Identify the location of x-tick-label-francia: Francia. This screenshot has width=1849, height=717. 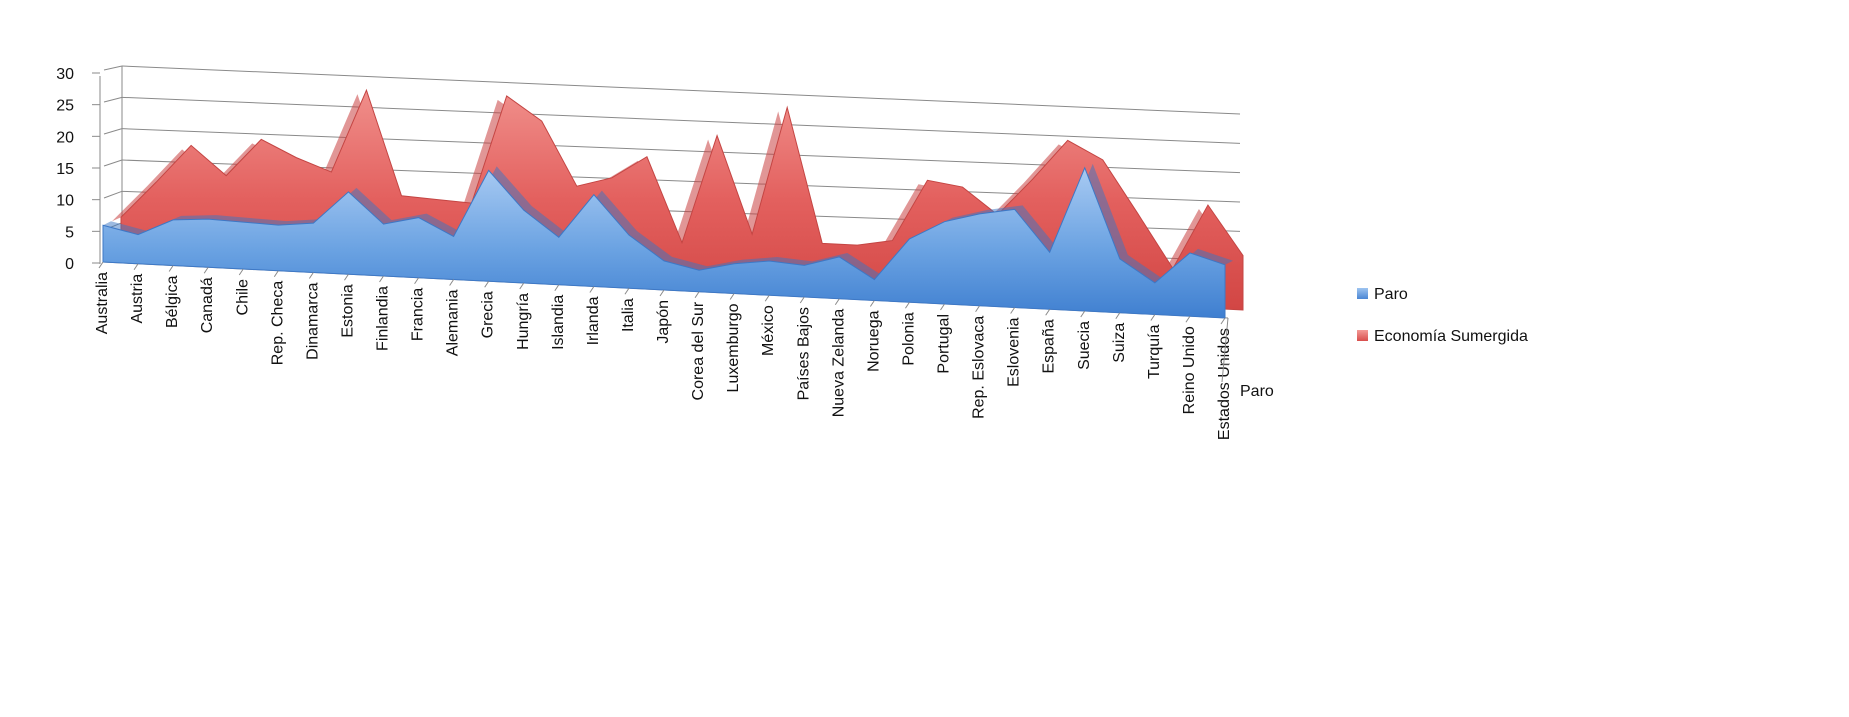
(418, 314).